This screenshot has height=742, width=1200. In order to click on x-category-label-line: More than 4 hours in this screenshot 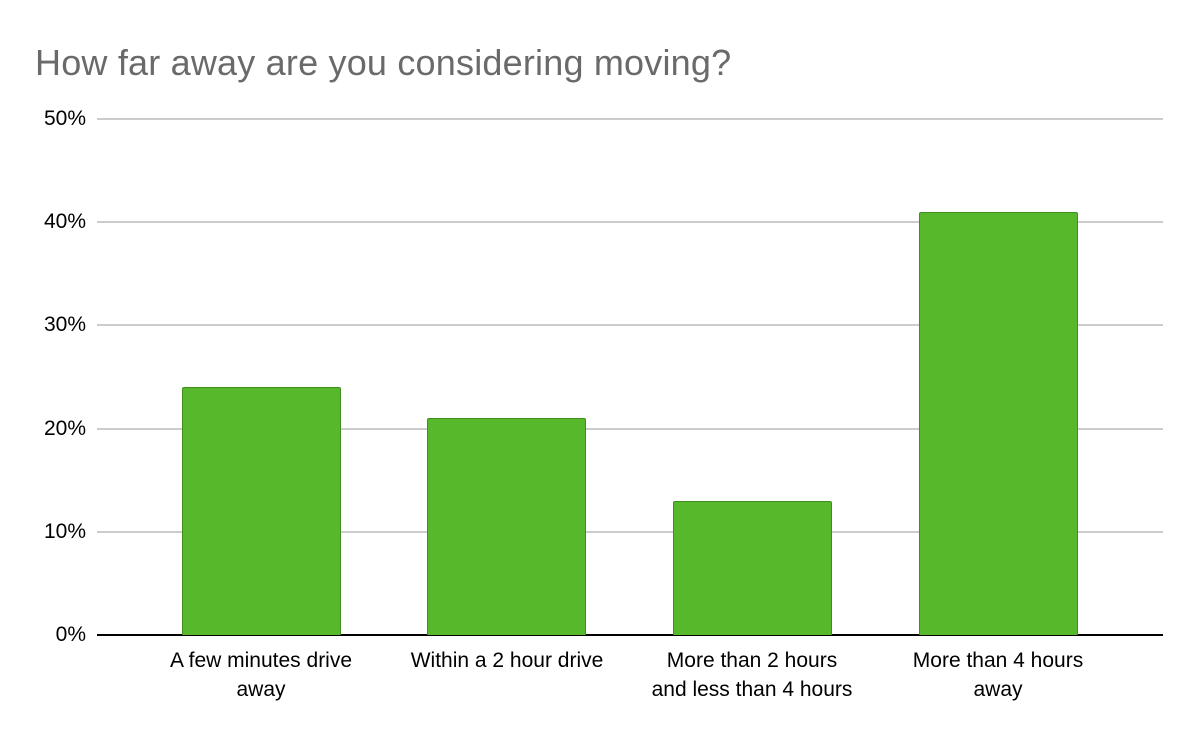, I will do `click(998, 660)`.